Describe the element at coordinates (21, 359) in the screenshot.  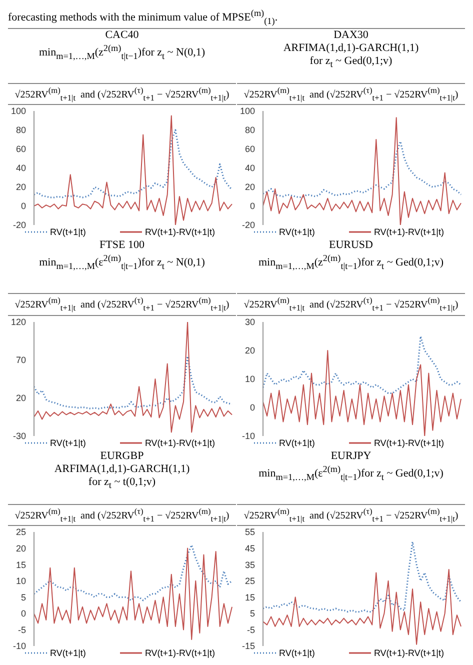
I see `y-tick-label: 70` at that location.